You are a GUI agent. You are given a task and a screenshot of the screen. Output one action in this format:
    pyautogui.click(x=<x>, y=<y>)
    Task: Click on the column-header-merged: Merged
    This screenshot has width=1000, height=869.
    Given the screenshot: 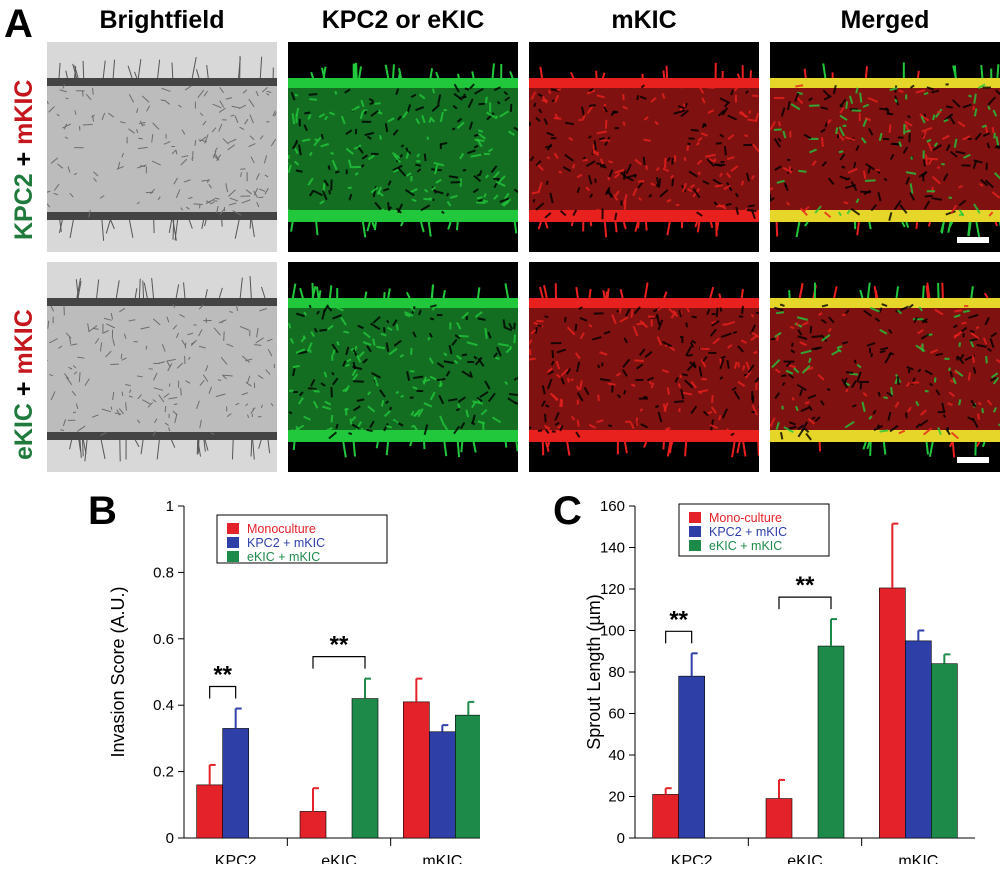 What is the action you would take?
    pyautogui.click(x=885, y=20)
    